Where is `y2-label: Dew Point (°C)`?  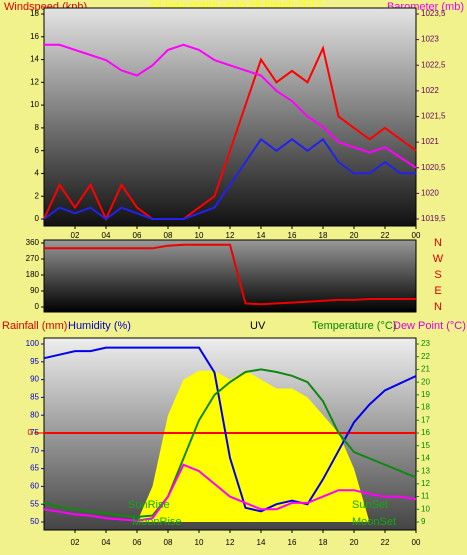 y2-label: Dew Point (°C) is located at coordinates (429, 326).